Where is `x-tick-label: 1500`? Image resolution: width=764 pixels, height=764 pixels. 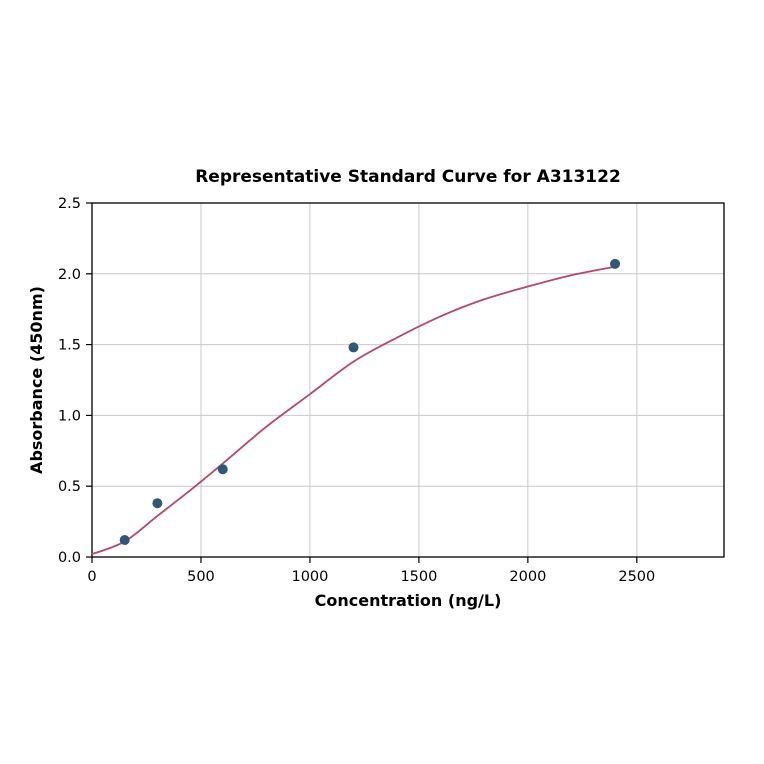 x-tick-label: 1500 is located at coordinates (418, 577).